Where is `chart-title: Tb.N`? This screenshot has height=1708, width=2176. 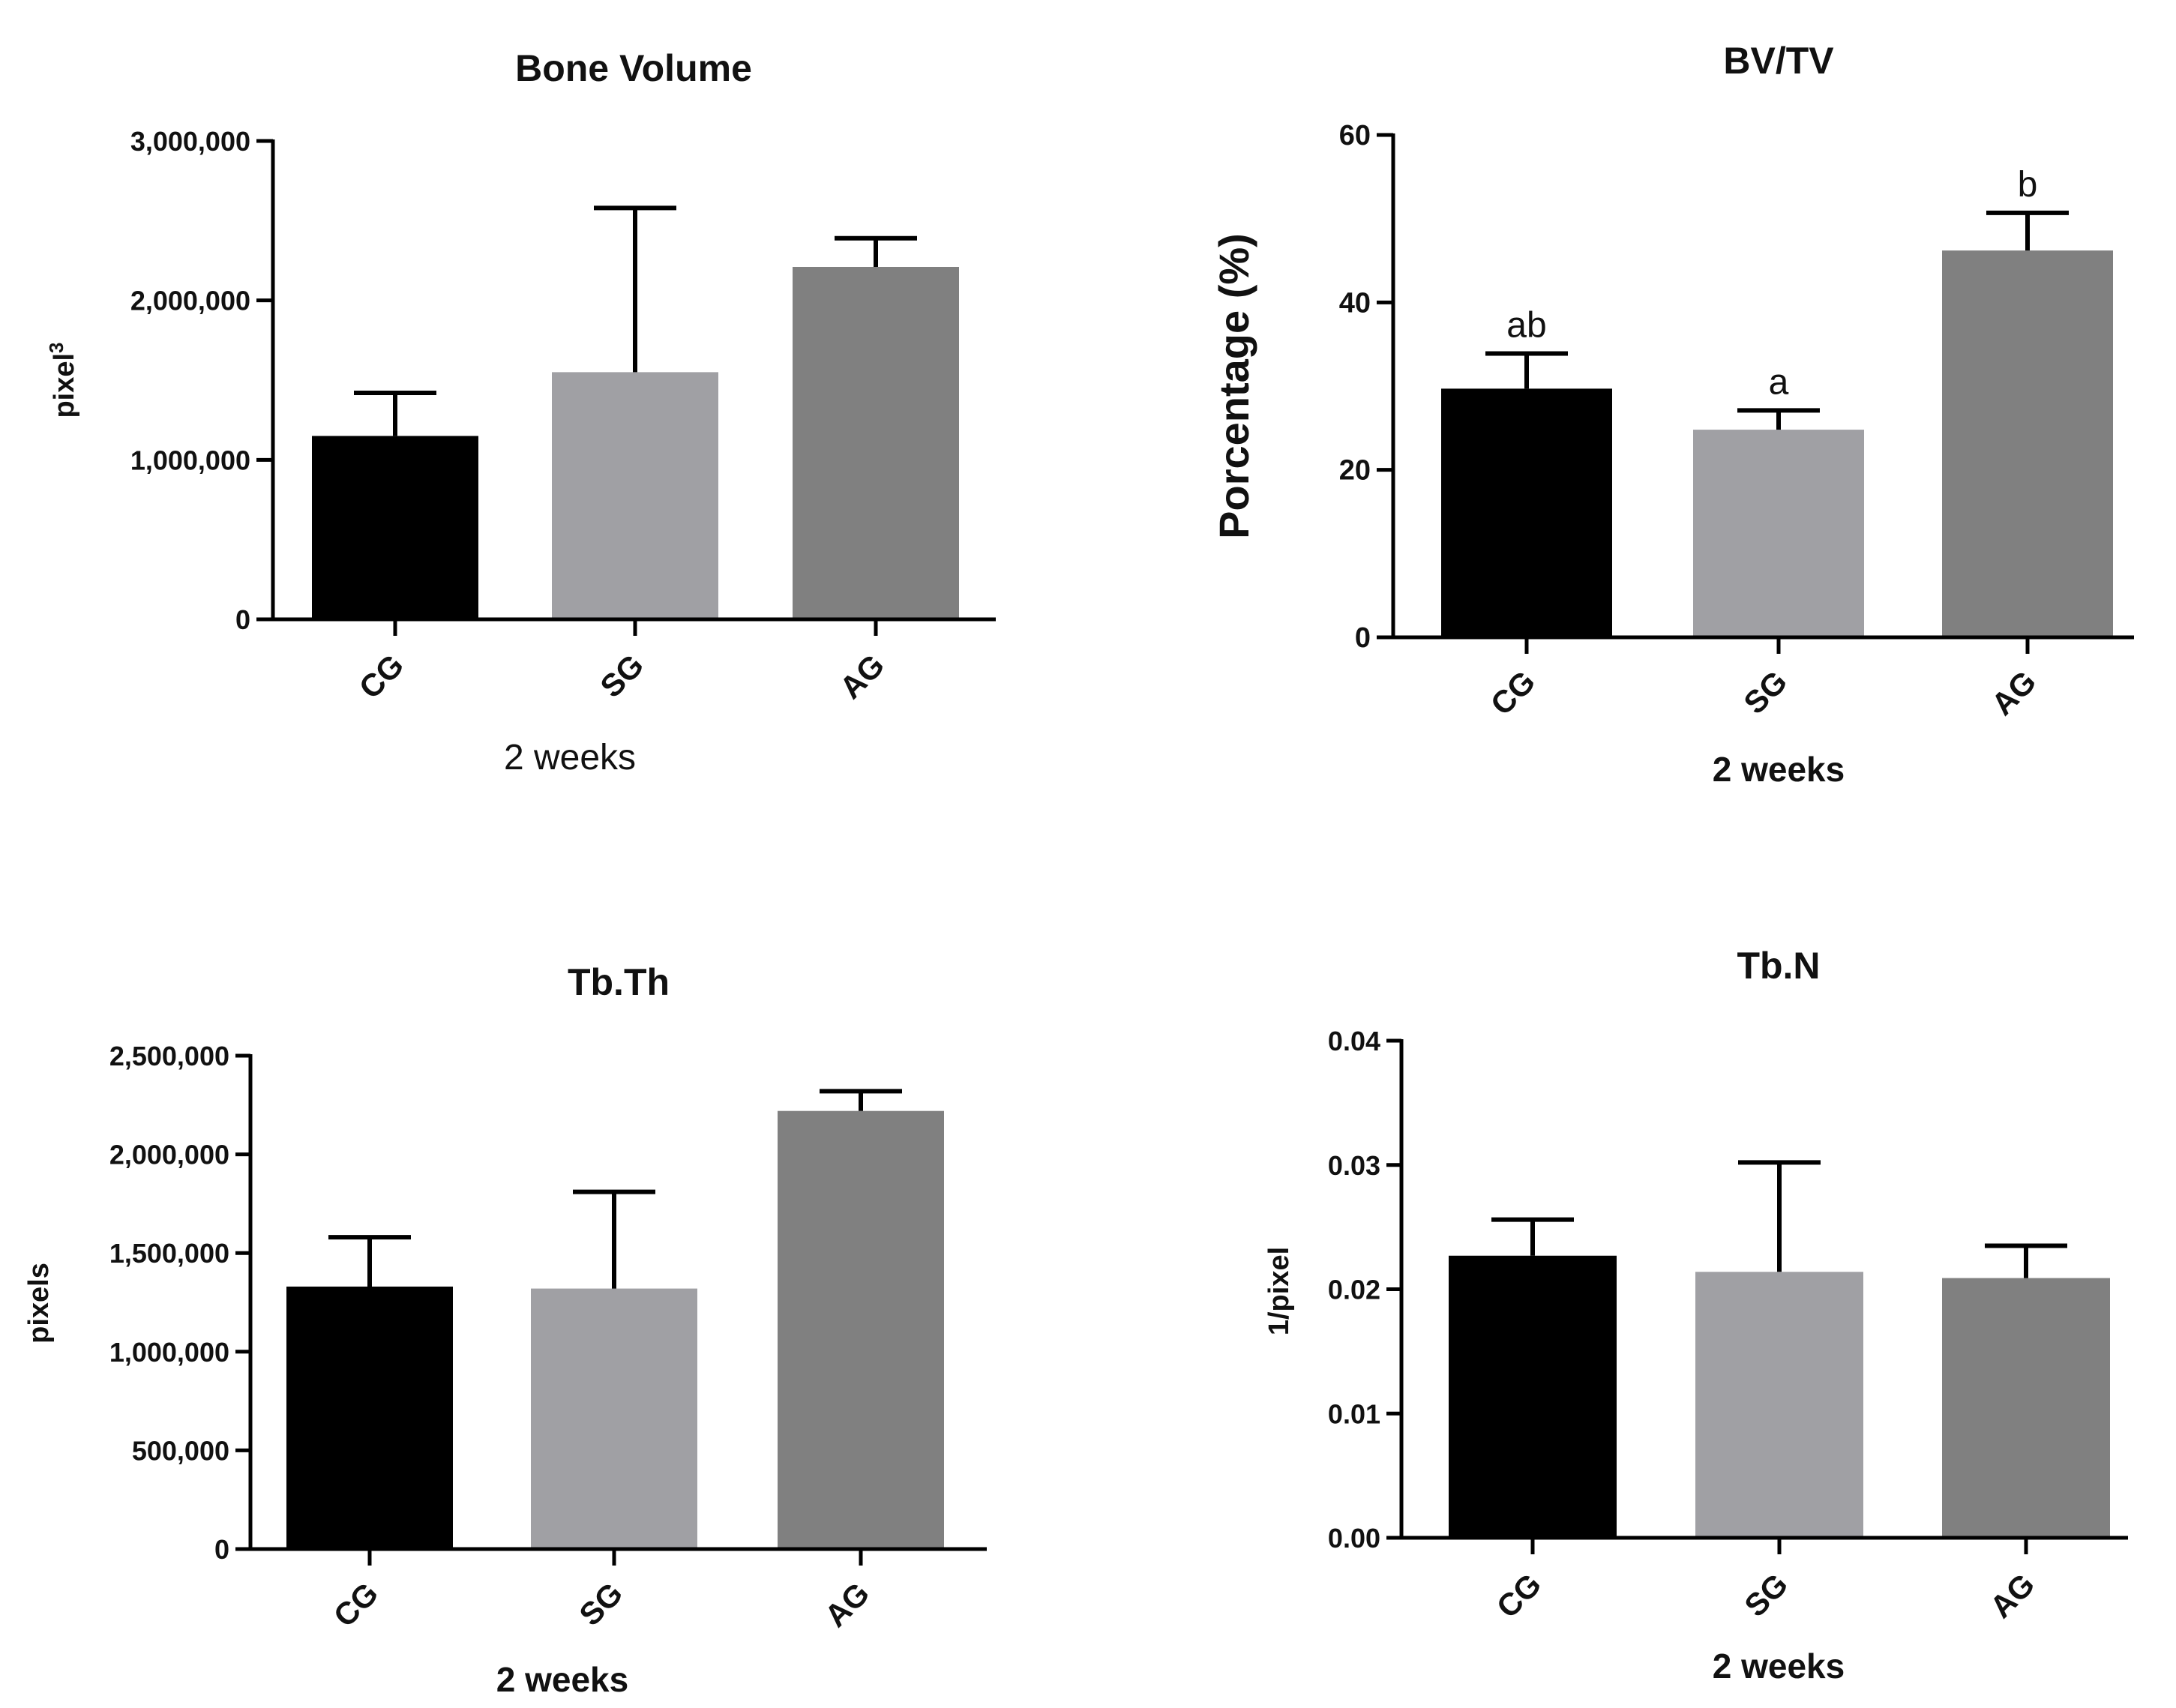 chart-title: Tb.N is located at coordinates (1779, 966).